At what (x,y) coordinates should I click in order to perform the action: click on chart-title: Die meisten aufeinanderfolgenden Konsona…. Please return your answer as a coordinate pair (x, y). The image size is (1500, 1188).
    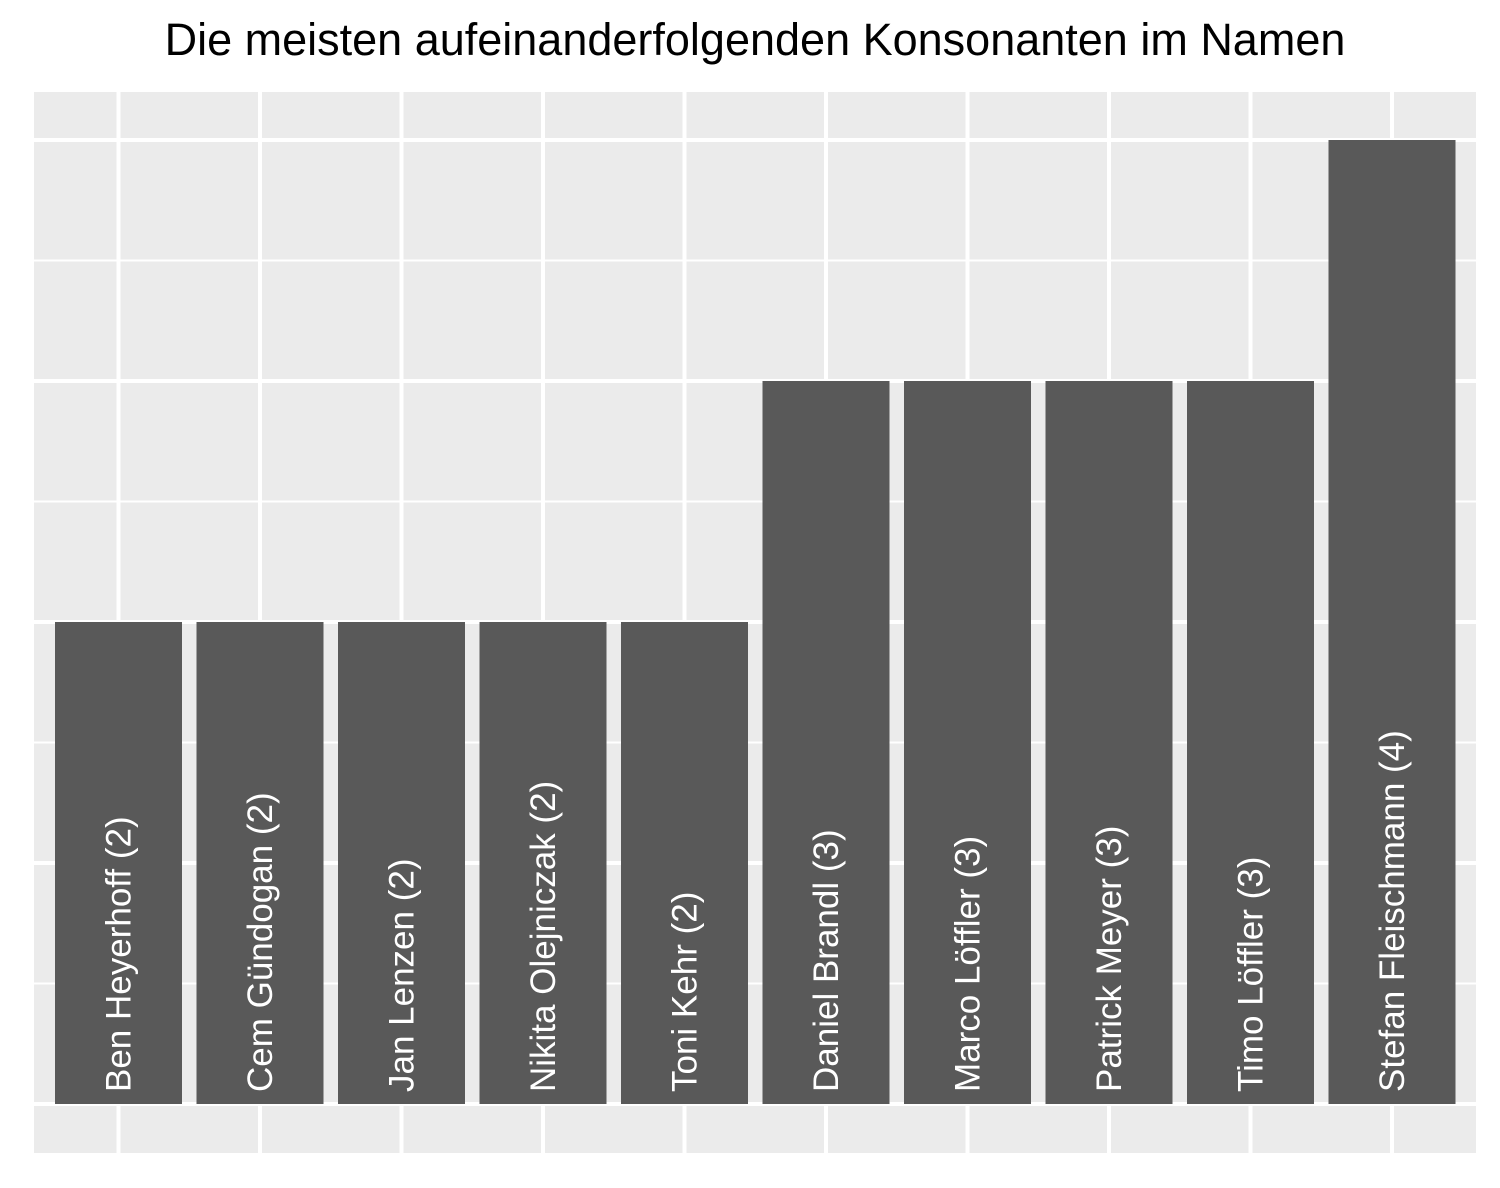
    Looking at the image, I should click on (755, 39).